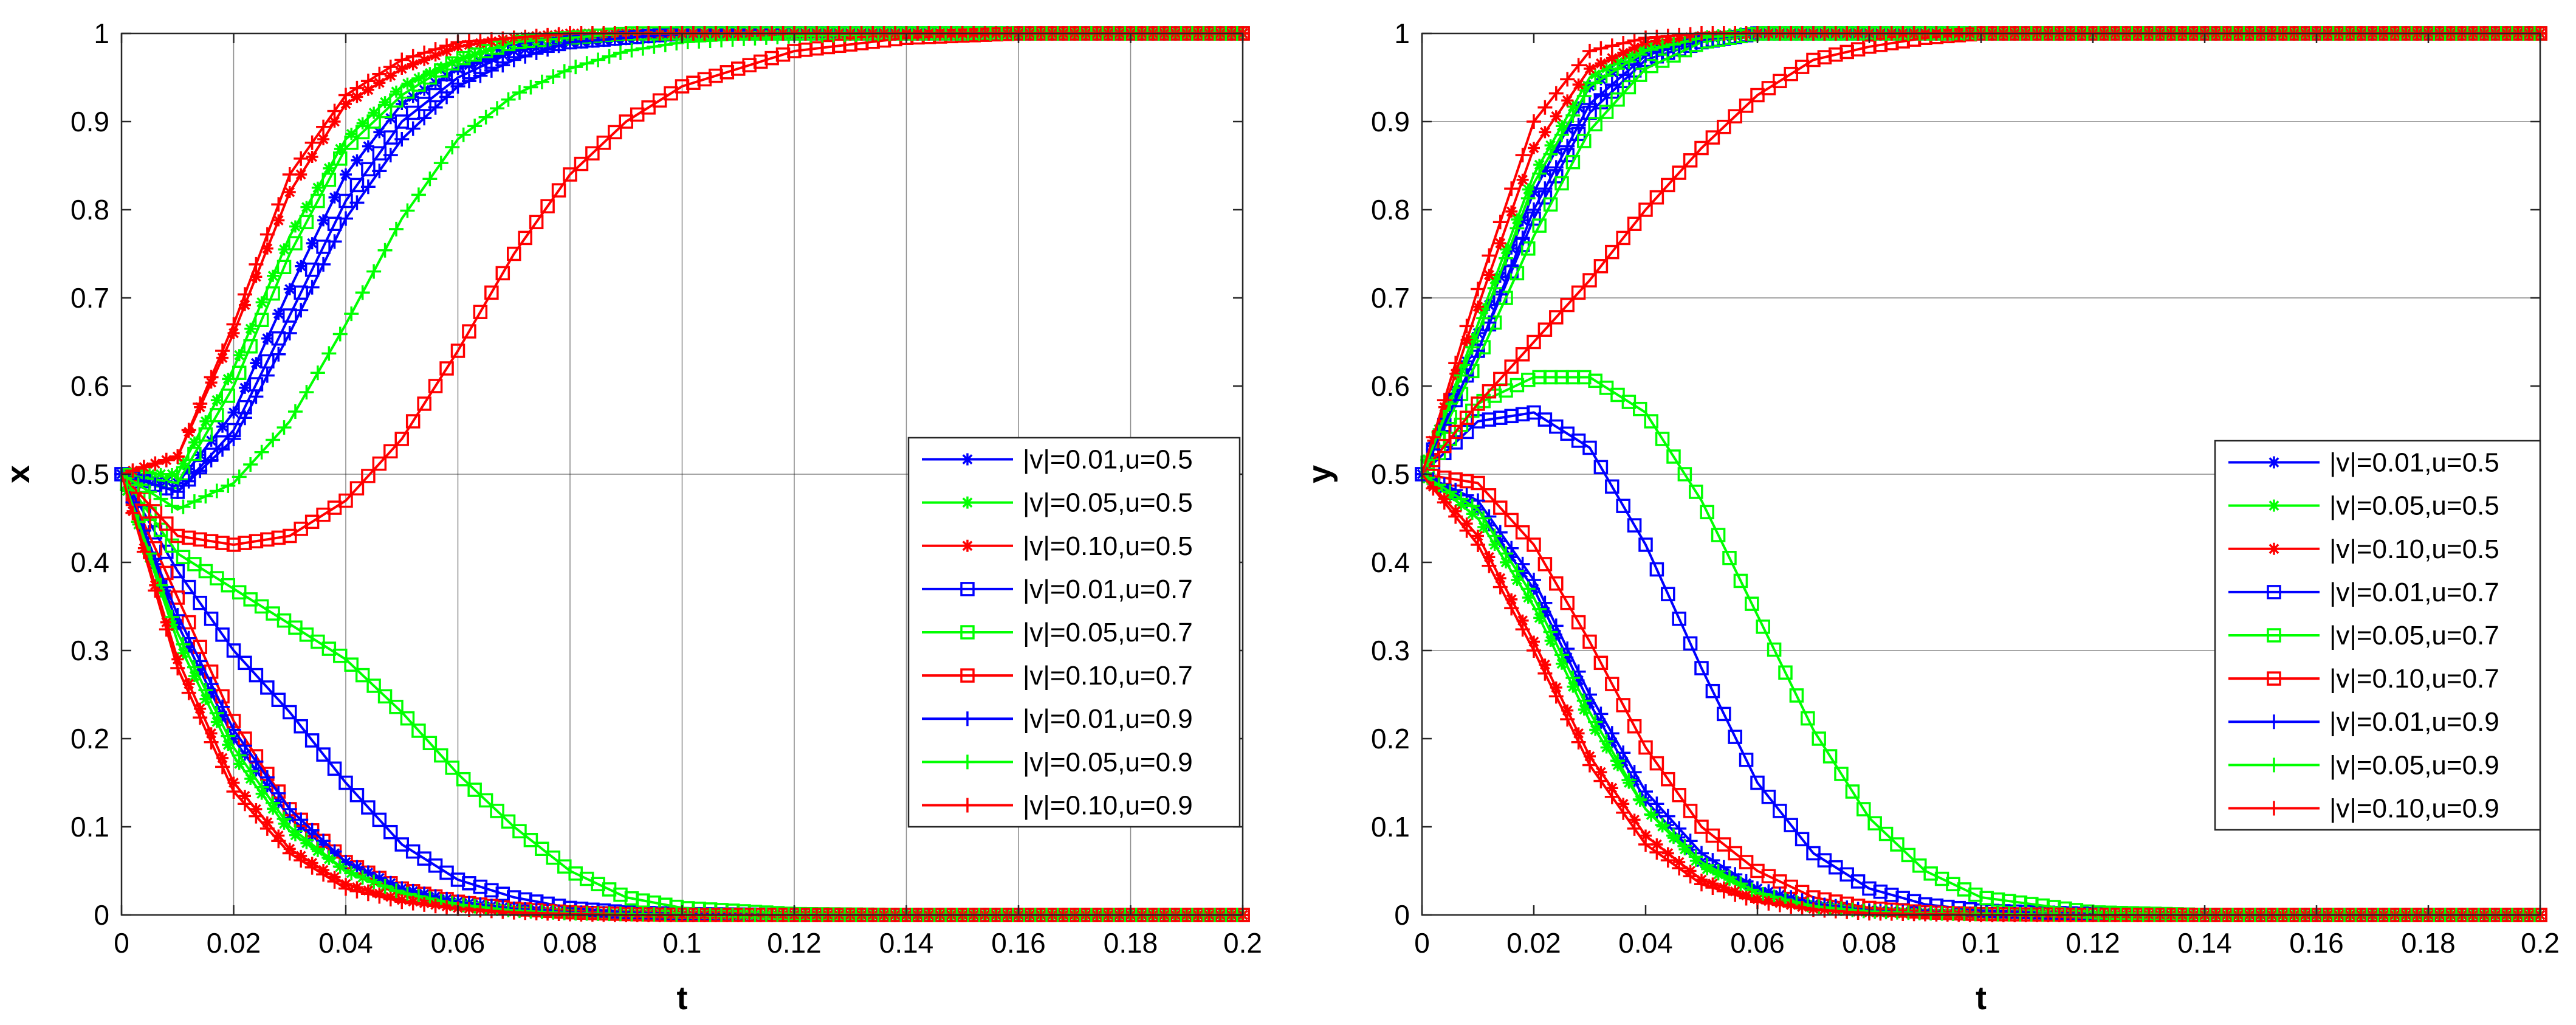 This screenshot has width=2576, height=1025. What do you see at coordinates (2540, 943) in the screenshot?
I see `x-tick-label: 0.2` at bounding box center [2540, 943].